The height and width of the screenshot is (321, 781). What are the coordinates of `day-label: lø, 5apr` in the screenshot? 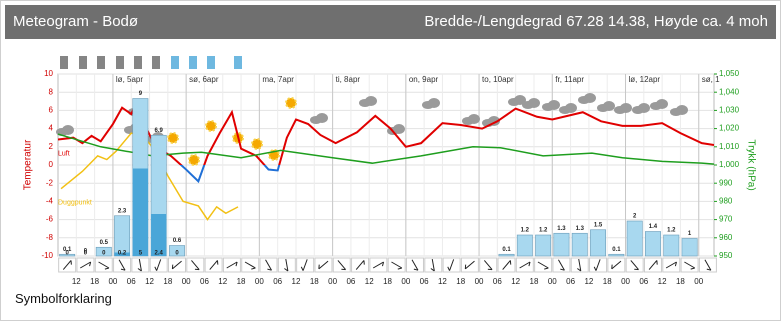 It's located at (129, 79).